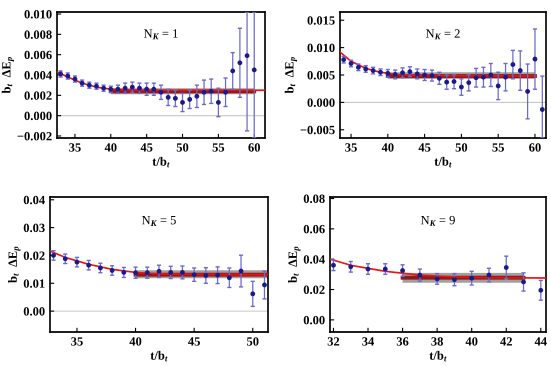 The width and height of the screenshot is (551, 366). I want to click on y-tick-label: 0.03, so click(34, 228).